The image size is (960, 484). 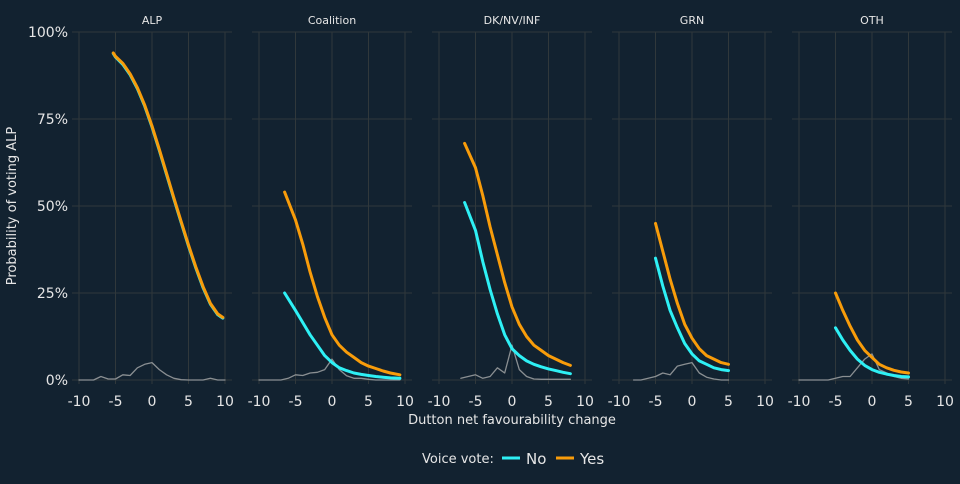 I want to click on y-tick-label: 25%, so click(x=52, y=294).